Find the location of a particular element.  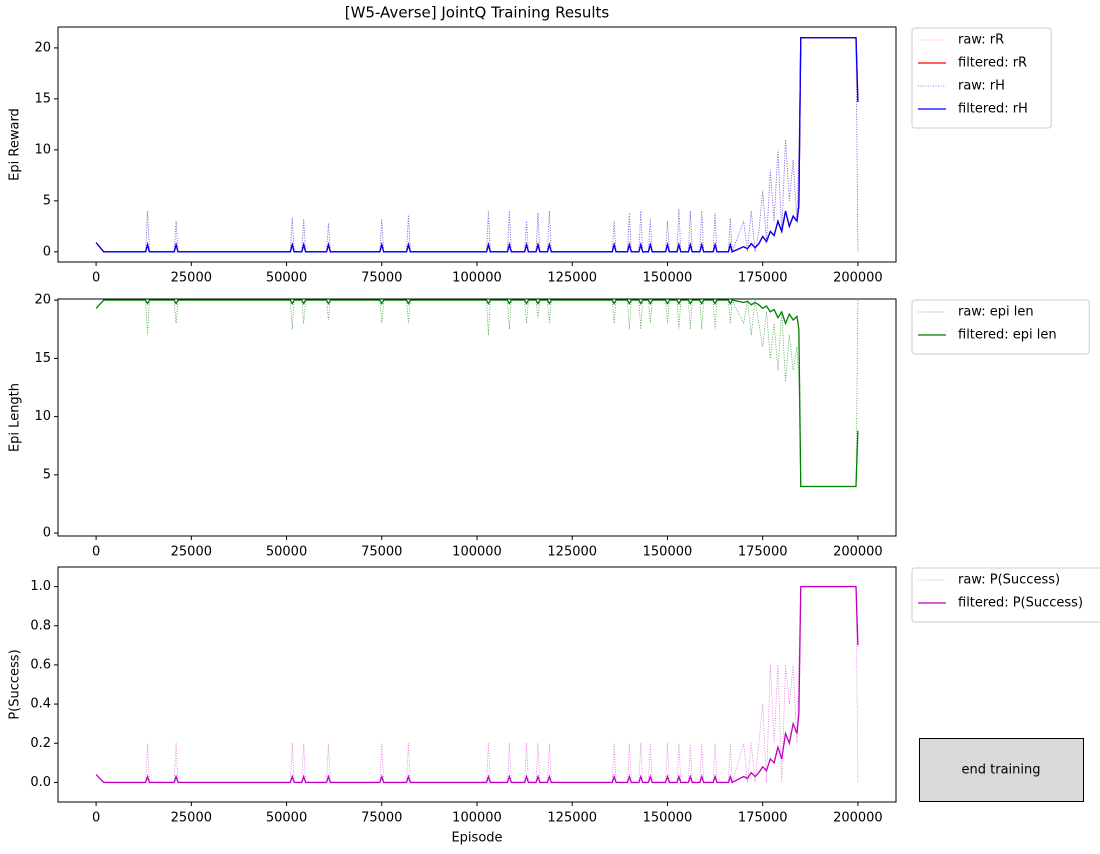

button-label: end training is located at coordinates (1001, 770).